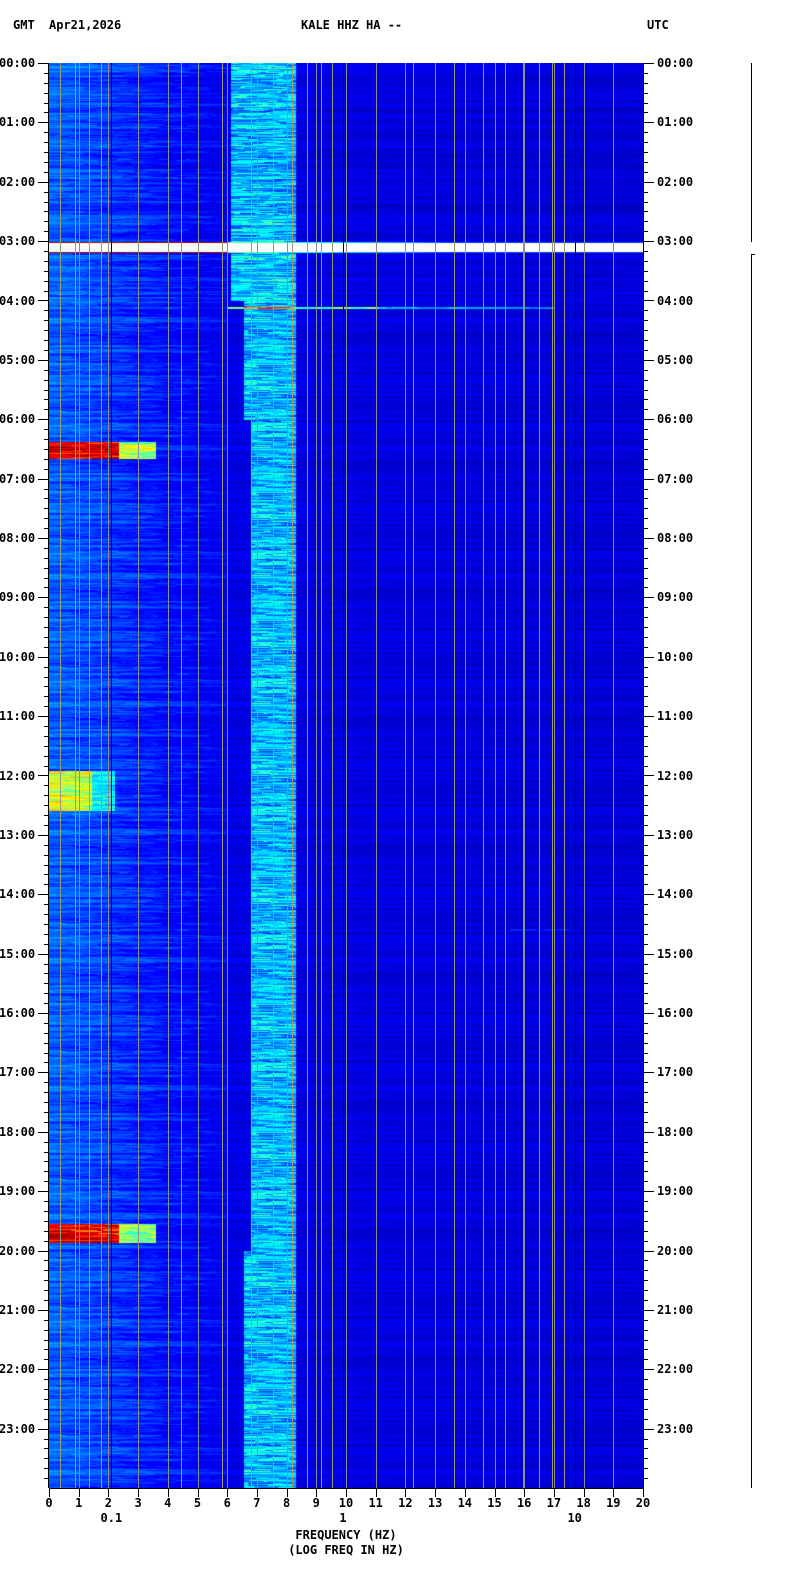  I want to click on y-tick-label-left: 17:00, so click(18, 1072).